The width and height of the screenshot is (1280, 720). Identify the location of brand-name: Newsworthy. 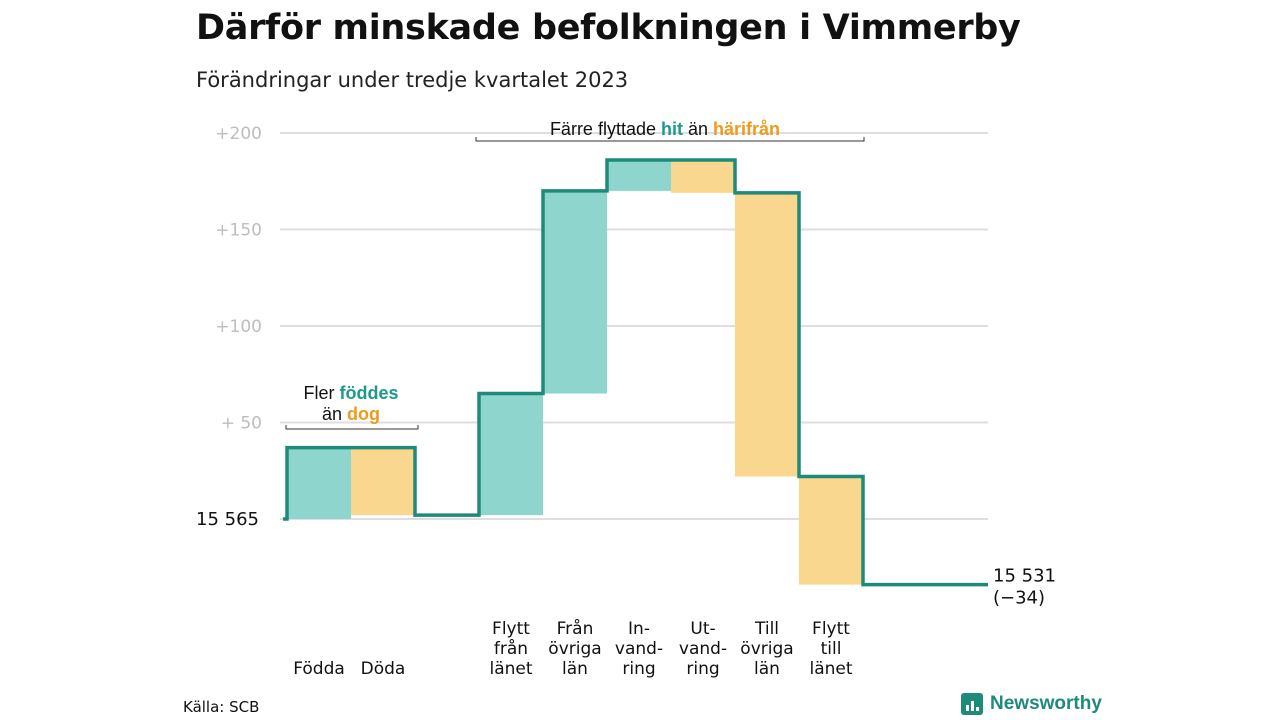
(1046, 703).